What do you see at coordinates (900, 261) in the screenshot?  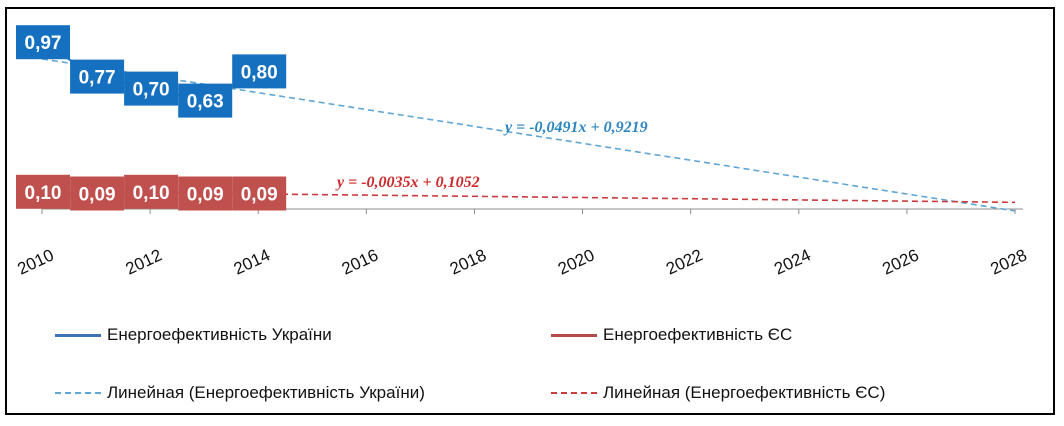 I see `x-tick-label: 2026` at bounding box center [900, 261].